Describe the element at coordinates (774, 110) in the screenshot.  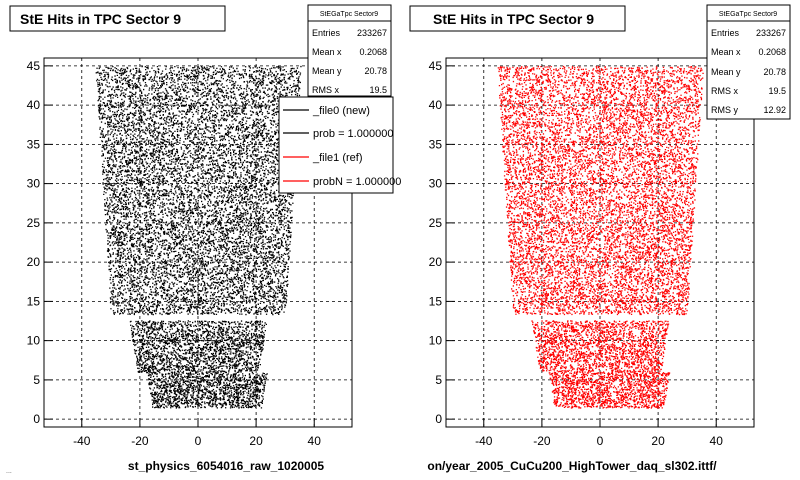
I see `stats-value: 12.92` at that location.